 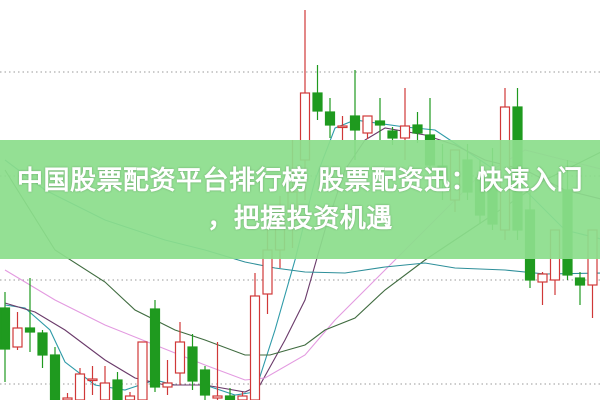 What do you see at coordinates (300, 180) in the screenshot?
I see `banner-title-line-1: 中国股票配资平台排行榜 股票配资迅：快速入门` at bounding box center [300, 180].